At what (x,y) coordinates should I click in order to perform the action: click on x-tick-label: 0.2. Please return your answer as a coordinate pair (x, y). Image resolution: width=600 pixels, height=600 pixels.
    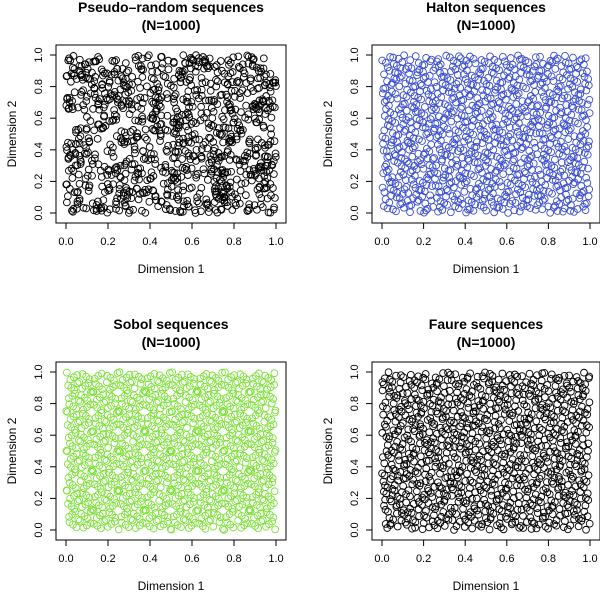
    Looking at the image, I should click on (107, 242).